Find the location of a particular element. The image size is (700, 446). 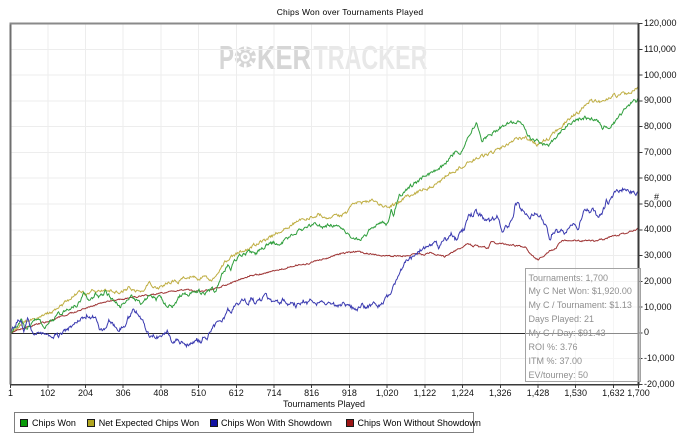

svg-text: TRACKER is located at coordinates (371, 57).